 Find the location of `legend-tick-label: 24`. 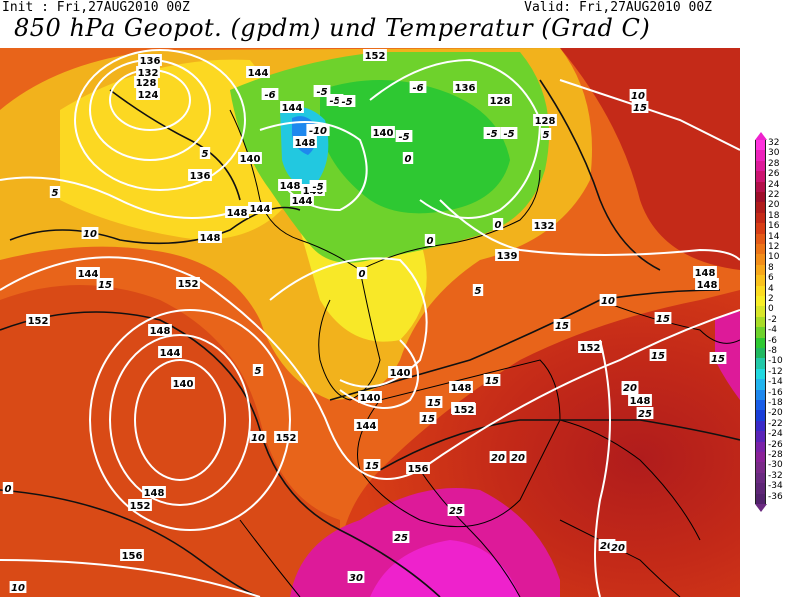

legend-tick-label: 24 is located at coordinates (774, 184).